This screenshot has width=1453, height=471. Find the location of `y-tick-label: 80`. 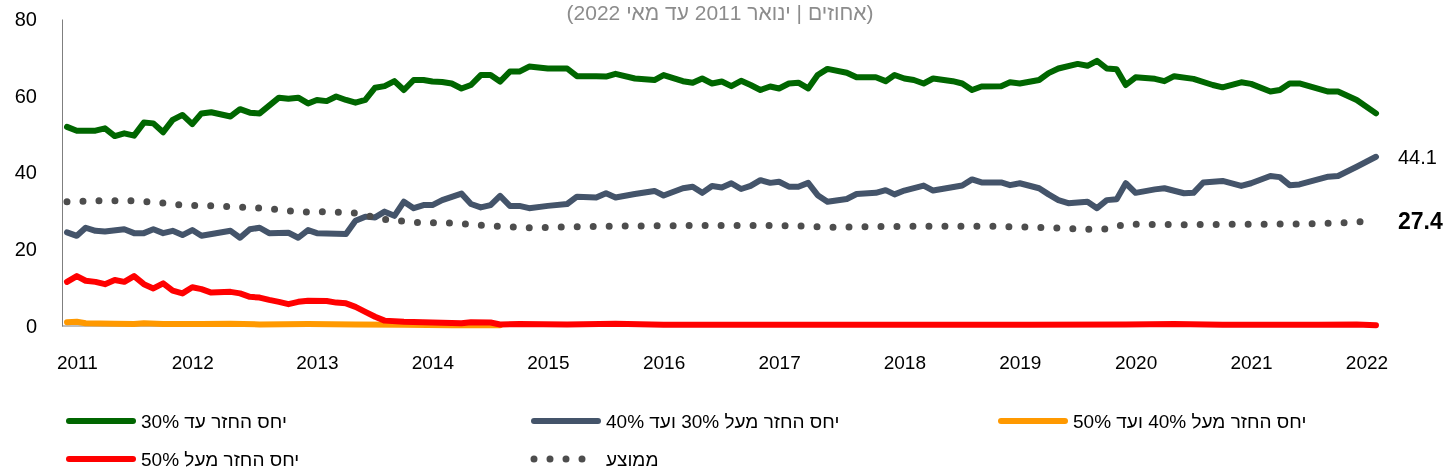

y-tick-label: 80 is located at coordinates (25, 18).